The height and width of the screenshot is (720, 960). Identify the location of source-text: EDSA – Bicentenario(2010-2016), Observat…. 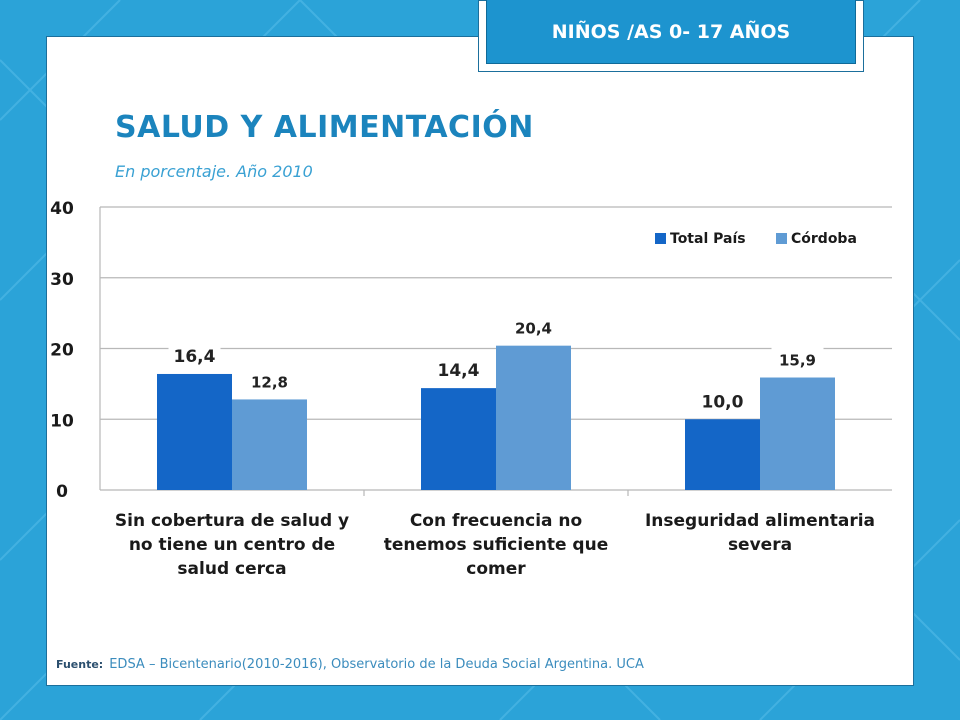
(376, 664).